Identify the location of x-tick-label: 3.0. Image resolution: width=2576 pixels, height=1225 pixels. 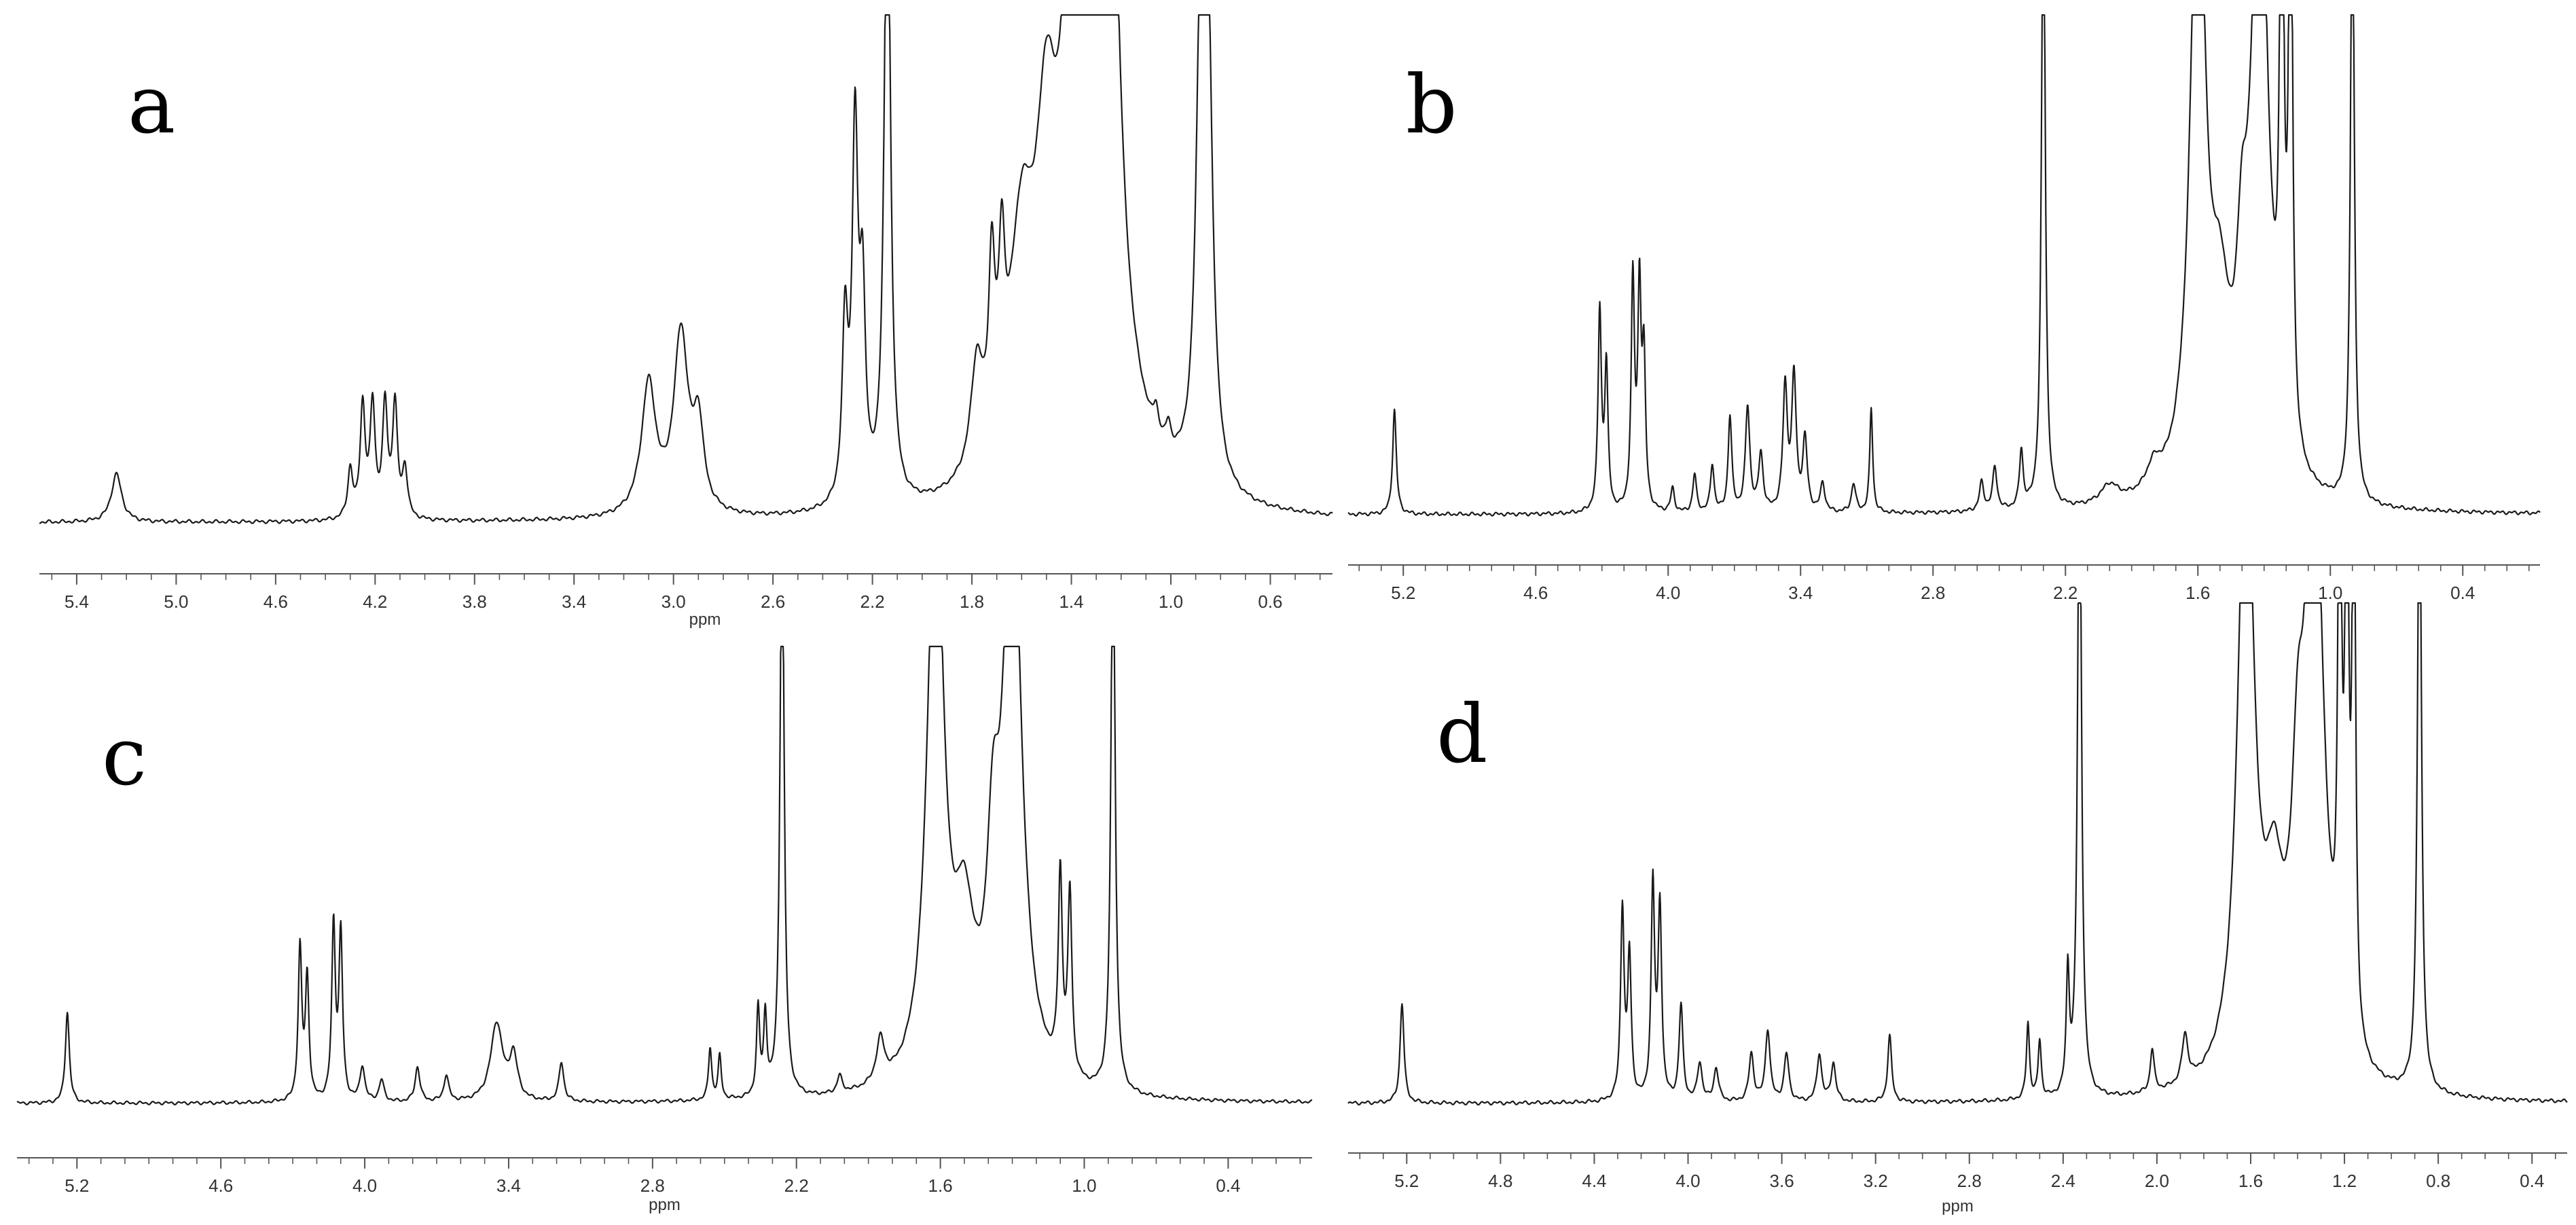
(673, 601).